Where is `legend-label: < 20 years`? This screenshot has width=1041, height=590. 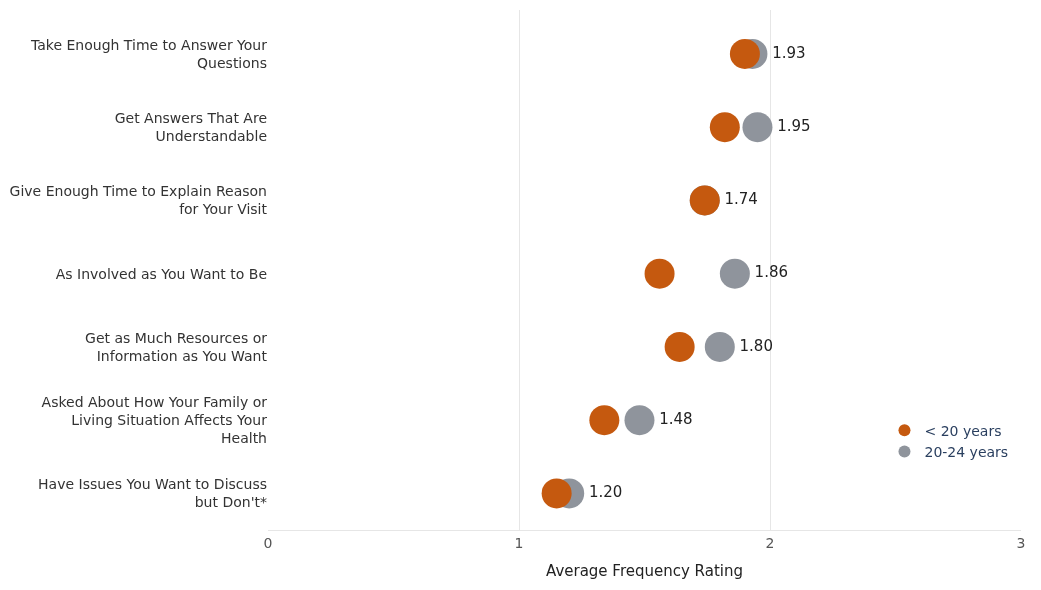
legend-label: < 20 years is located at coordinates (963, 430).